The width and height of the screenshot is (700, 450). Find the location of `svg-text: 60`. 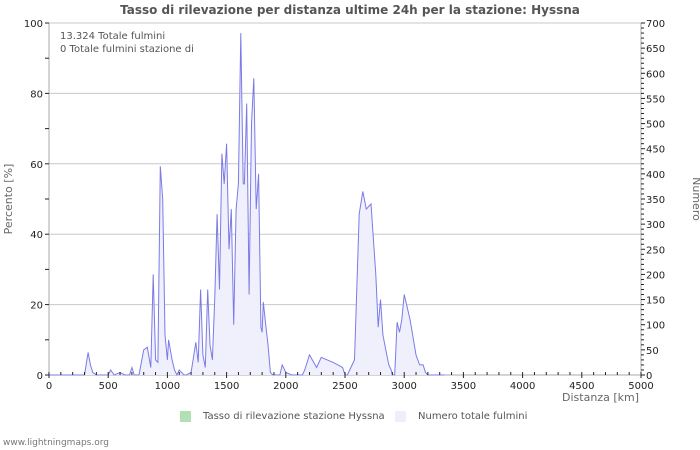

svg-text: 60 is located at coordinates (36, 165).